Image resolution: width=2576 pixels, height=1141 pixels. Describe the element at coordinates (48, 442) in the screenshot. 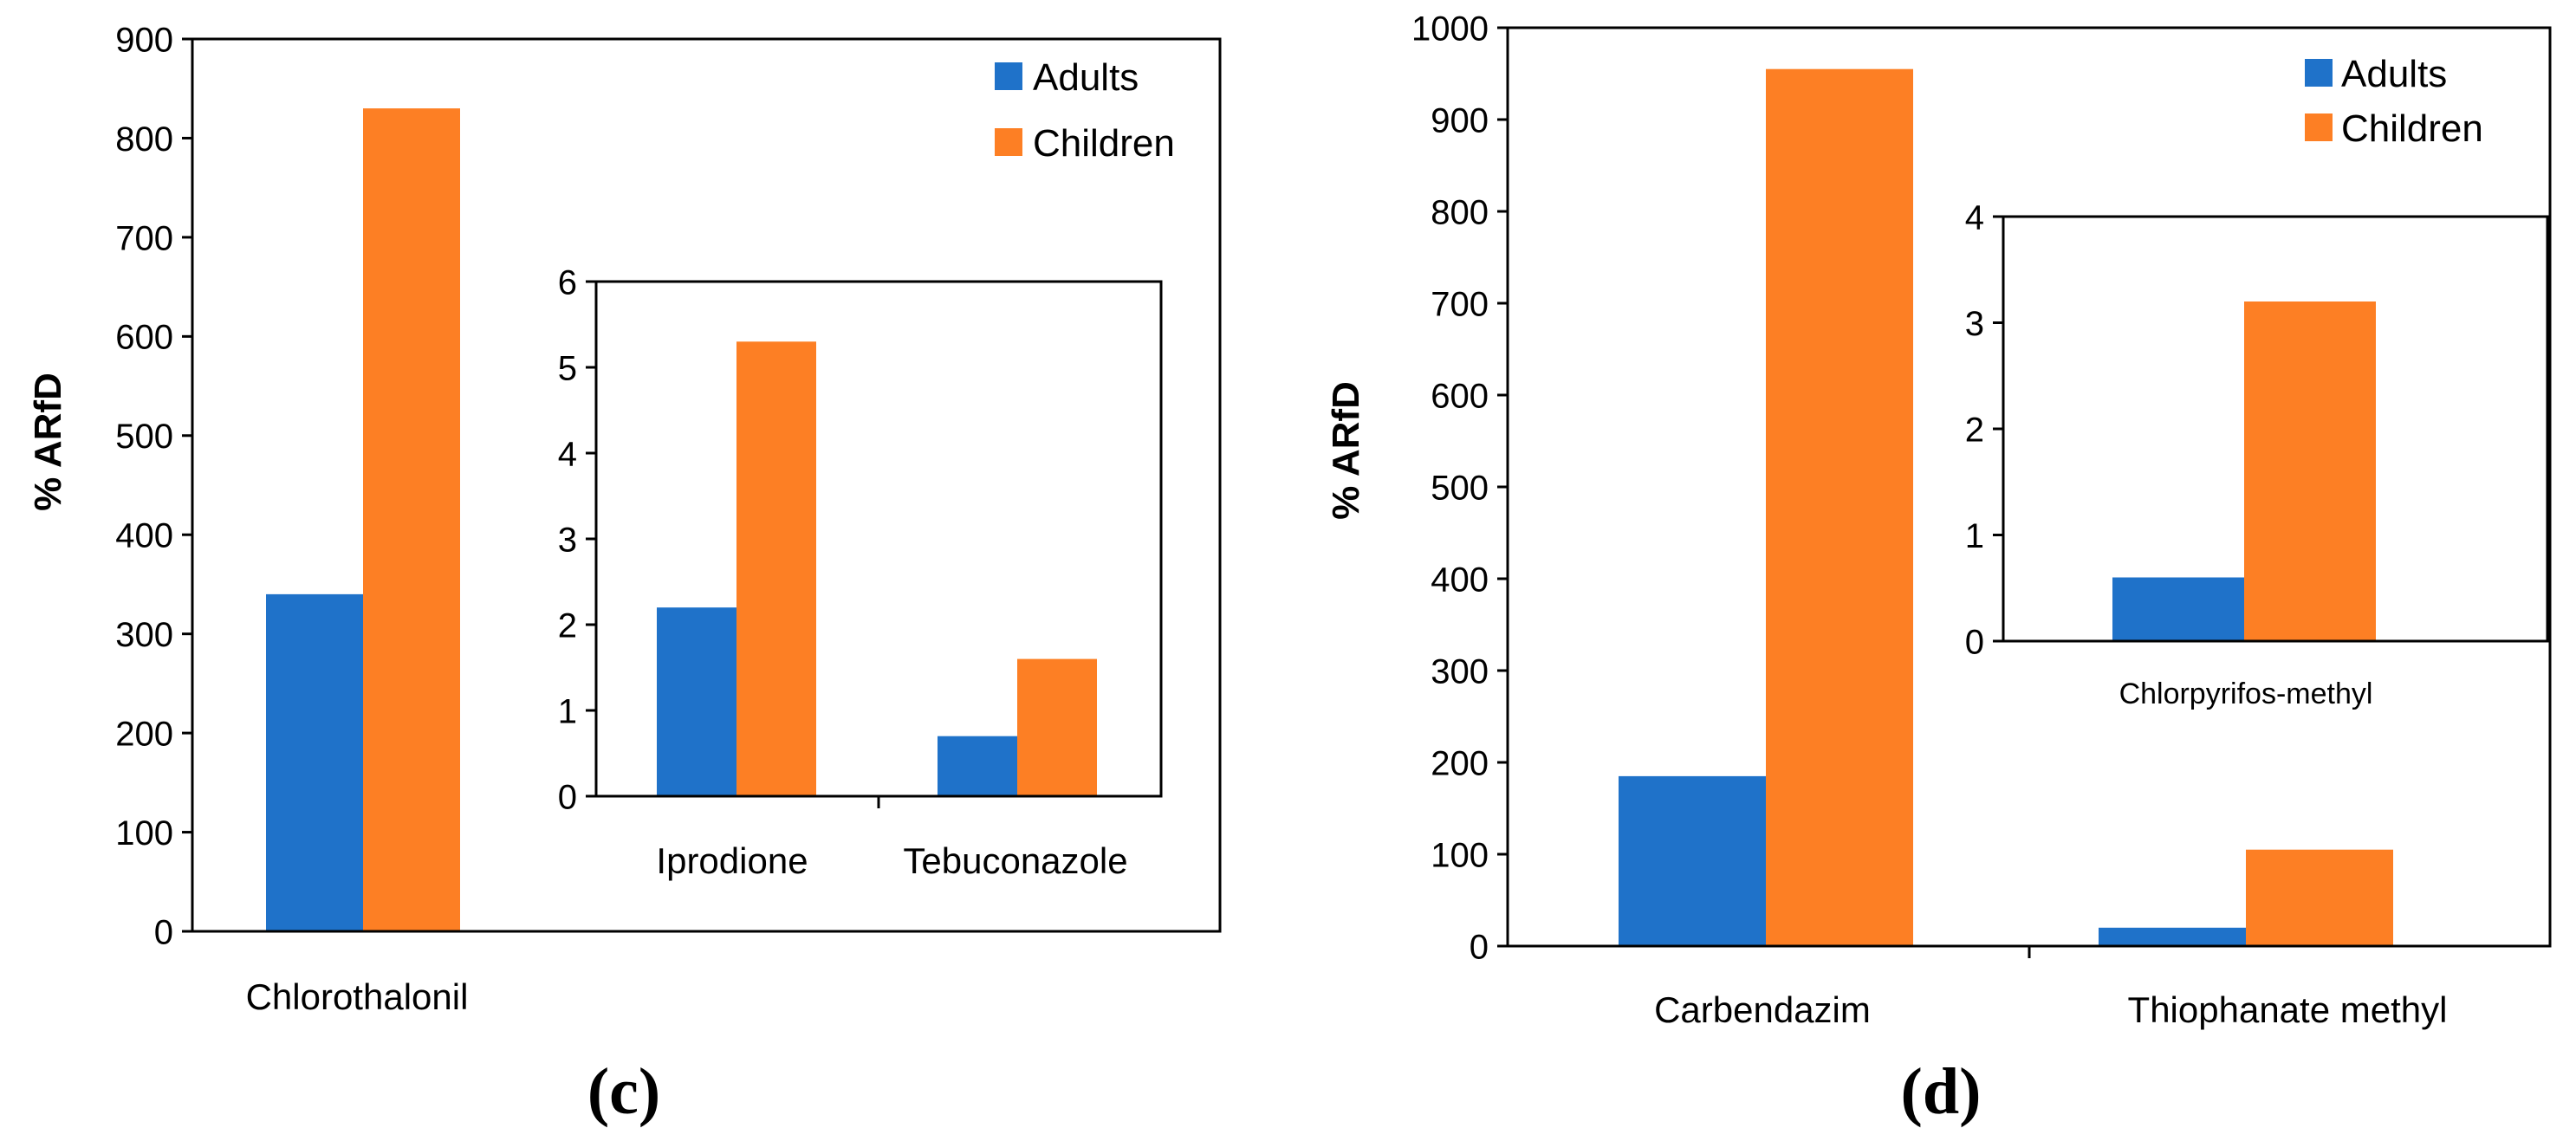

I see `panel-c-y-axis-label: % ARfD` at that location.